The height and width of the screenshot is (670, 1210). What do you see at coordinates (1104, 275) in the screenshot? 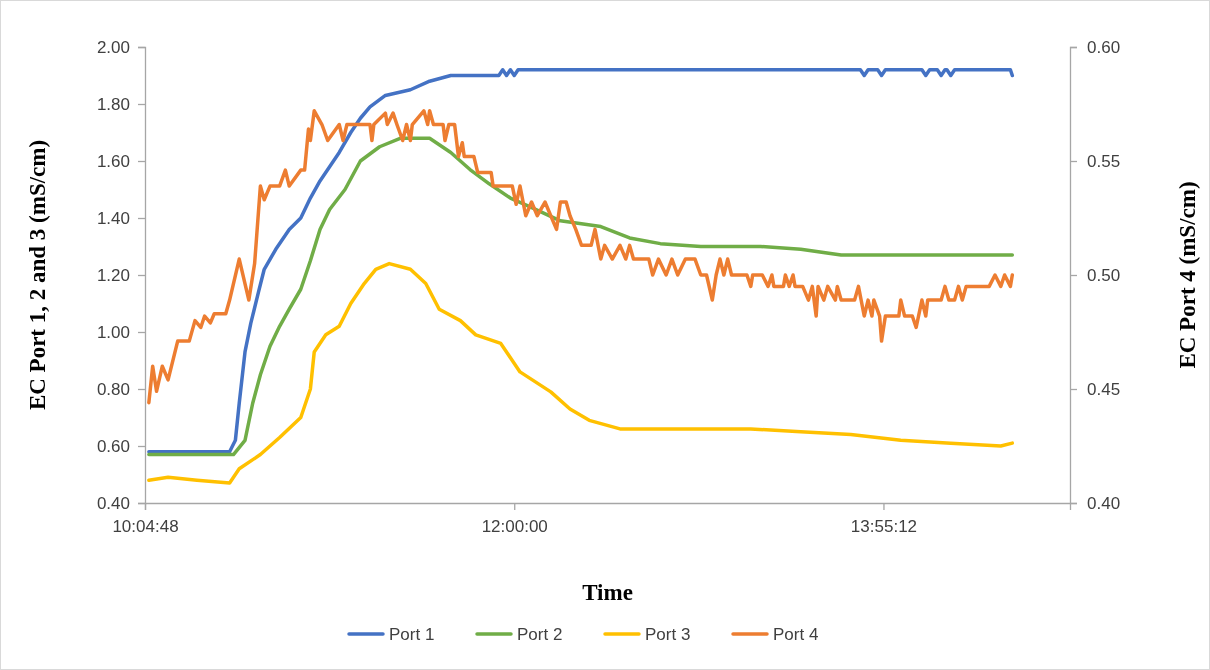
I see `y2-tick-label: 0.50` at bounding box center [1104, 275].